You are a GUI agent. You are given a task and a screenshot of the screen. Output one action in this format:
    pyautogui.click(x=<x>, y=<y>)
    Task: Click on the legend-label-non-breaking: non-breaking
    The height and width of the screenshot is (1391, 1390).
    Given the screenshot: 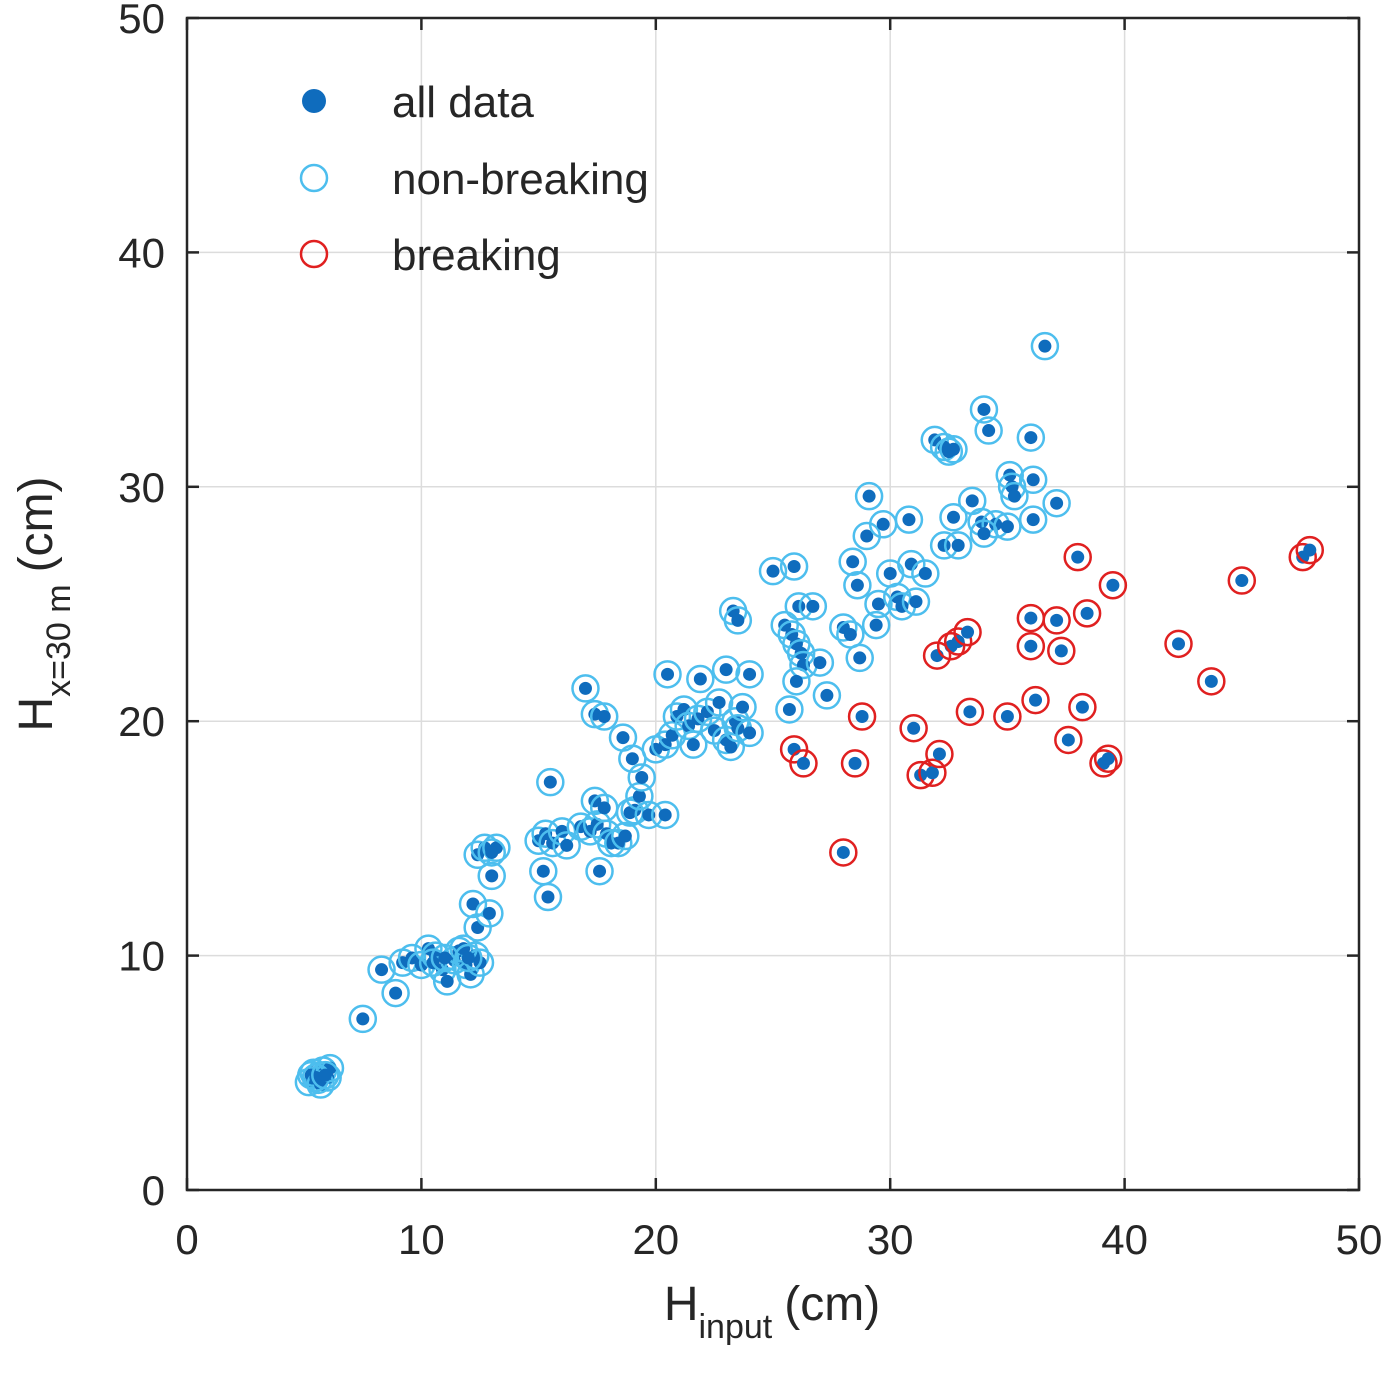 What is the action you would take?
    pyautogui.click(x=520, y=179)
    